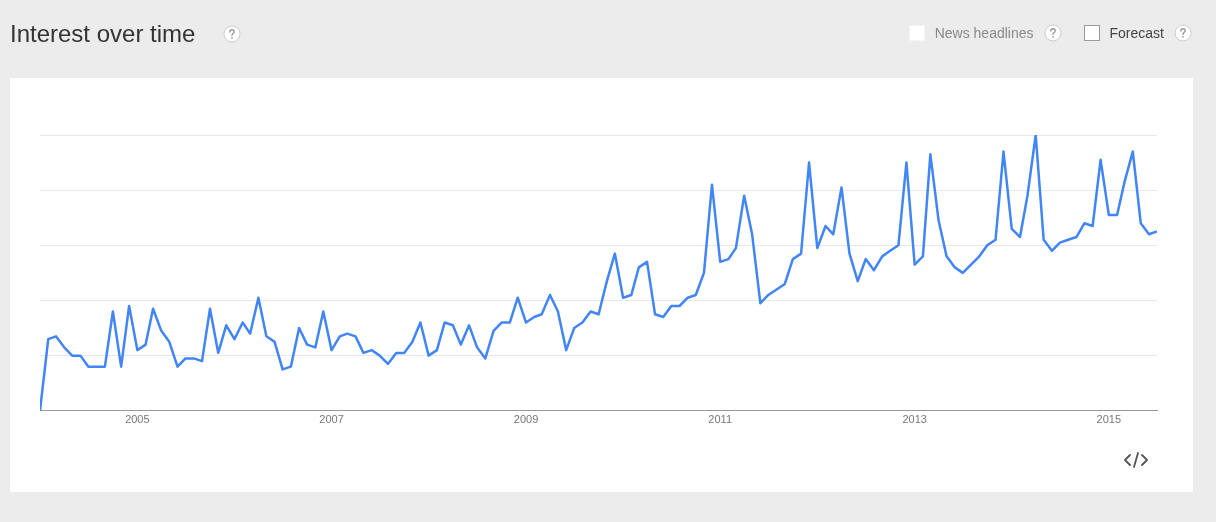 The width and height of the screenshot is (1216, 522). I want to click on text: Forecast, so click(1136, 33).